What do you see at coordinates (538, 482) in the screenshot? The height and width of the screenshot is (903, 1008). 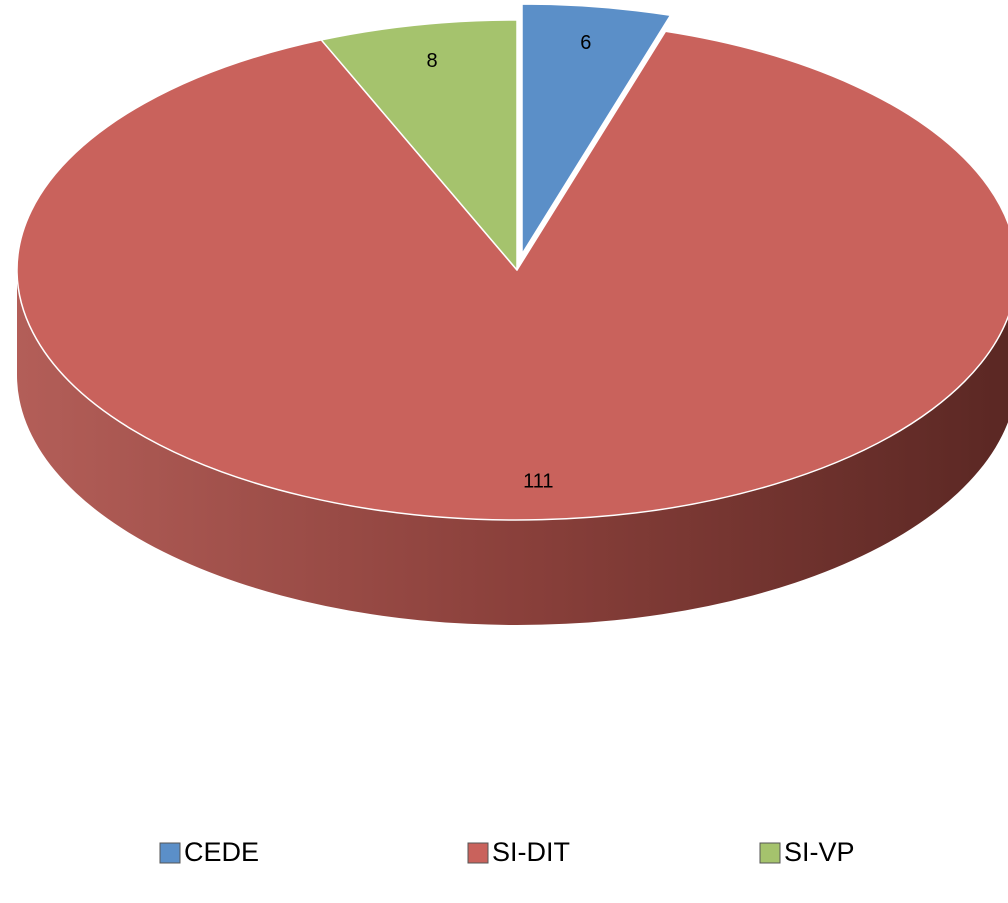 I see `data-label: 111` at bounding box center [538, 482].